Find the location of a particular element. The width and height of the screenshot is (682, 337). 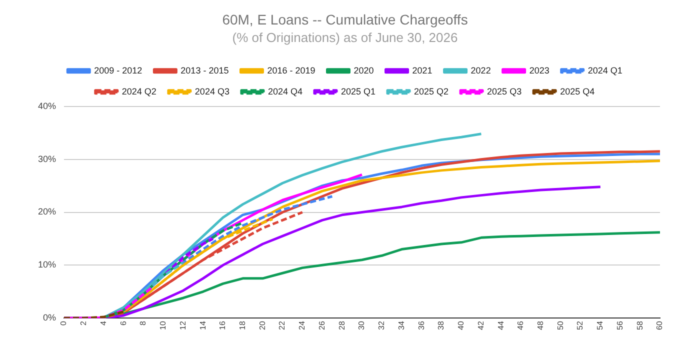

legend-label: 2024 Q4 is located at coordinates (285, 91).